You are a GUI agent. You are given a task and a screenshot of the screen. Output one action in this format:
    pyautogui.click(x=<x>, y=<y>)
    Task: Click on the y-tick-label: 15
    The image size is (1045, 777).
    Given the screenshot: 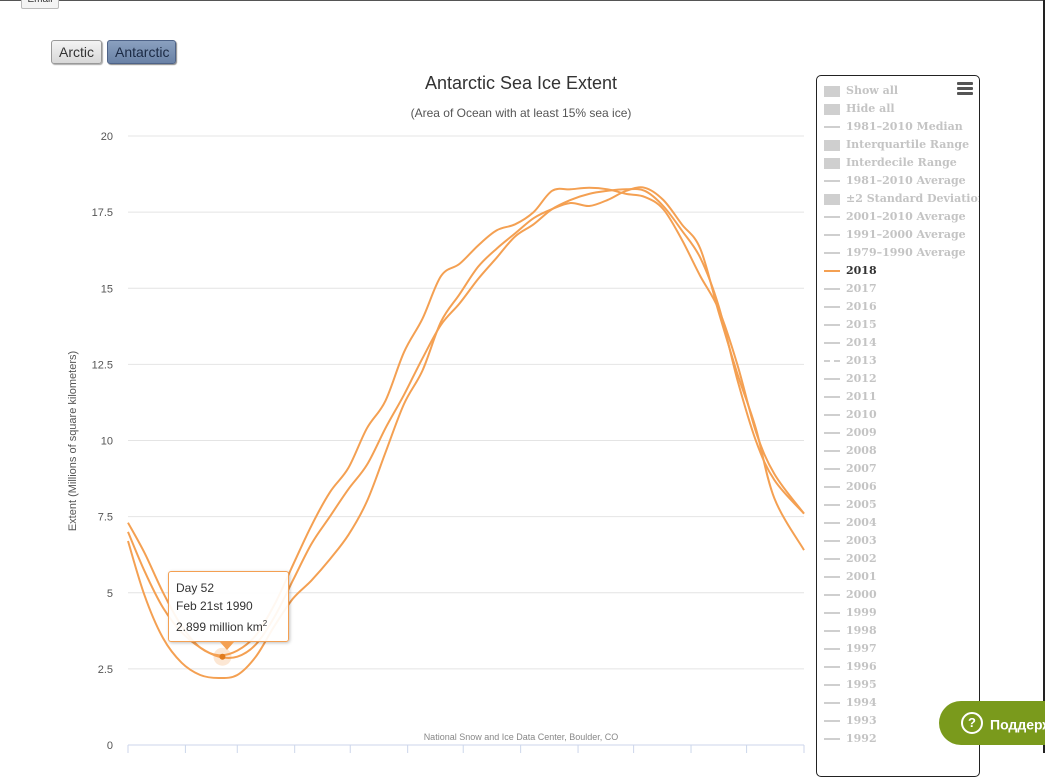 What is the action you would take?
    pyautogui.click(x=107, y=289)
    